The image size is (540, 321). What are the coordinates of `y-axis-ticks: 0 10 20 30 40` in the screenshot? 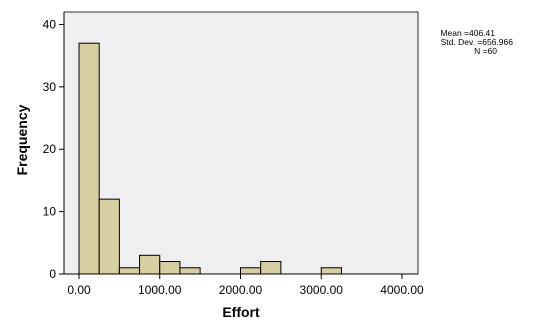 It's located at (53, 149).